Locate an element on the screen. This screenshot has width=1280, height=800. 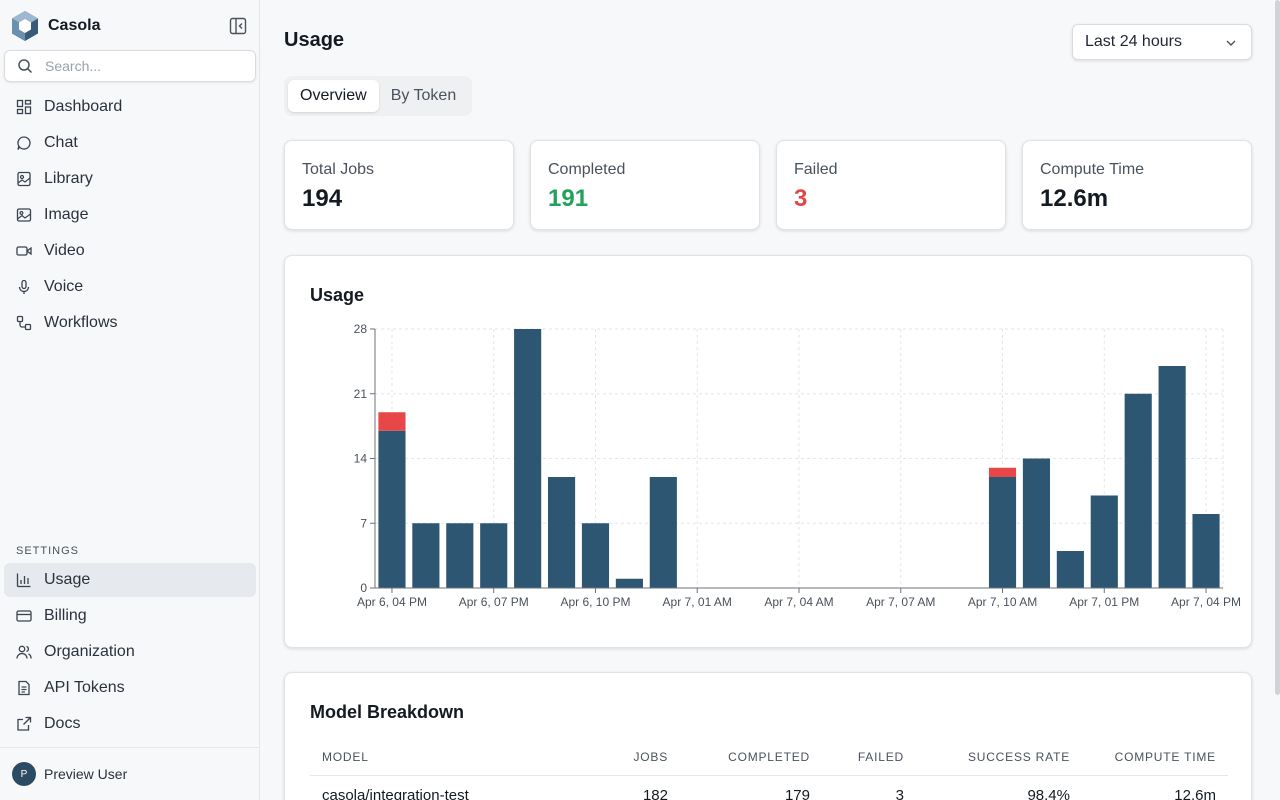
stat-card-compute-time: Compute Time 12.6m is located at coordinates (1137, 185).